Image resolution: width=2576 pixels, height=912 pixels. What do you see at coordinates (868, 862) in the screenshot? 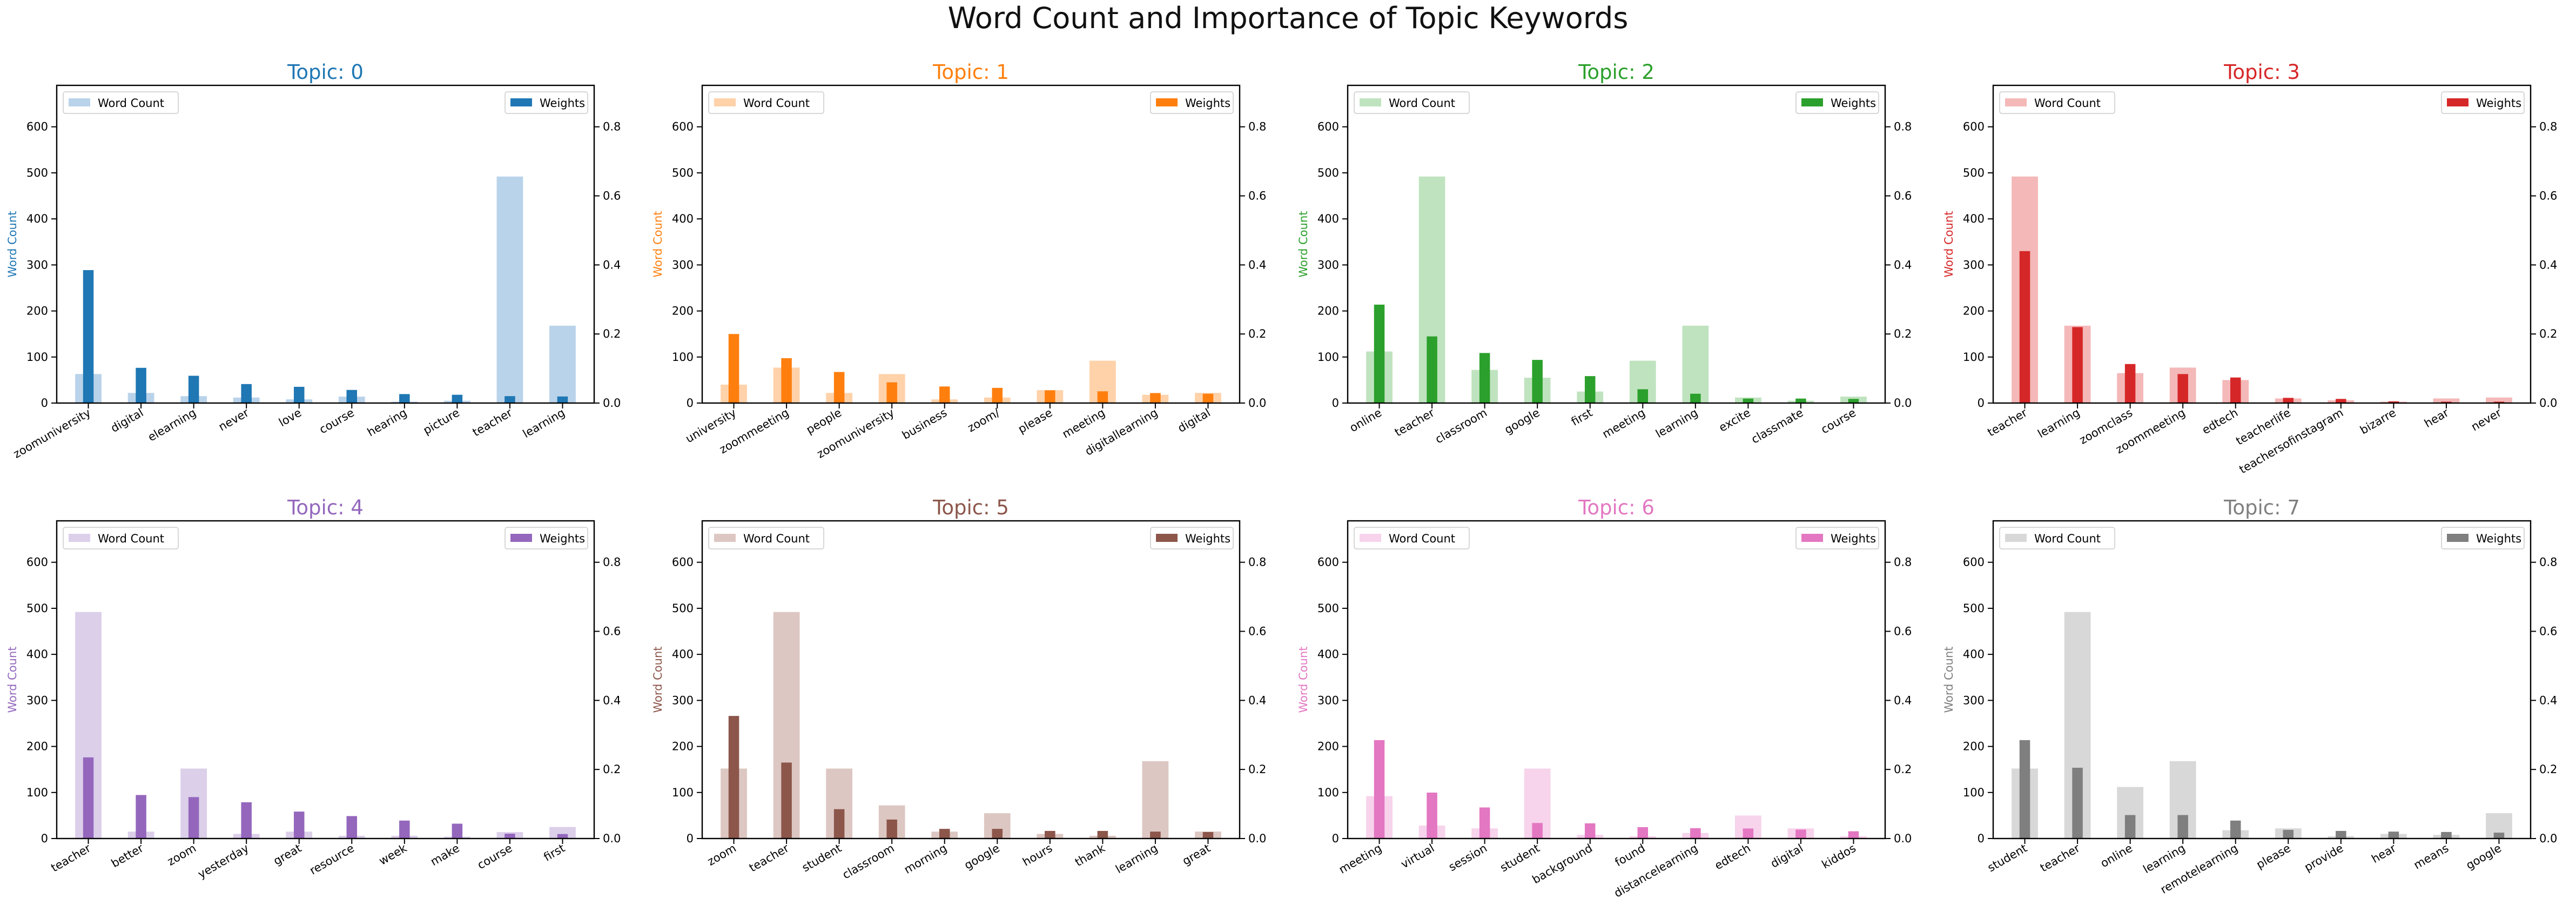
I see `x-tick-label: classroom` at bounding box center [868, 862].